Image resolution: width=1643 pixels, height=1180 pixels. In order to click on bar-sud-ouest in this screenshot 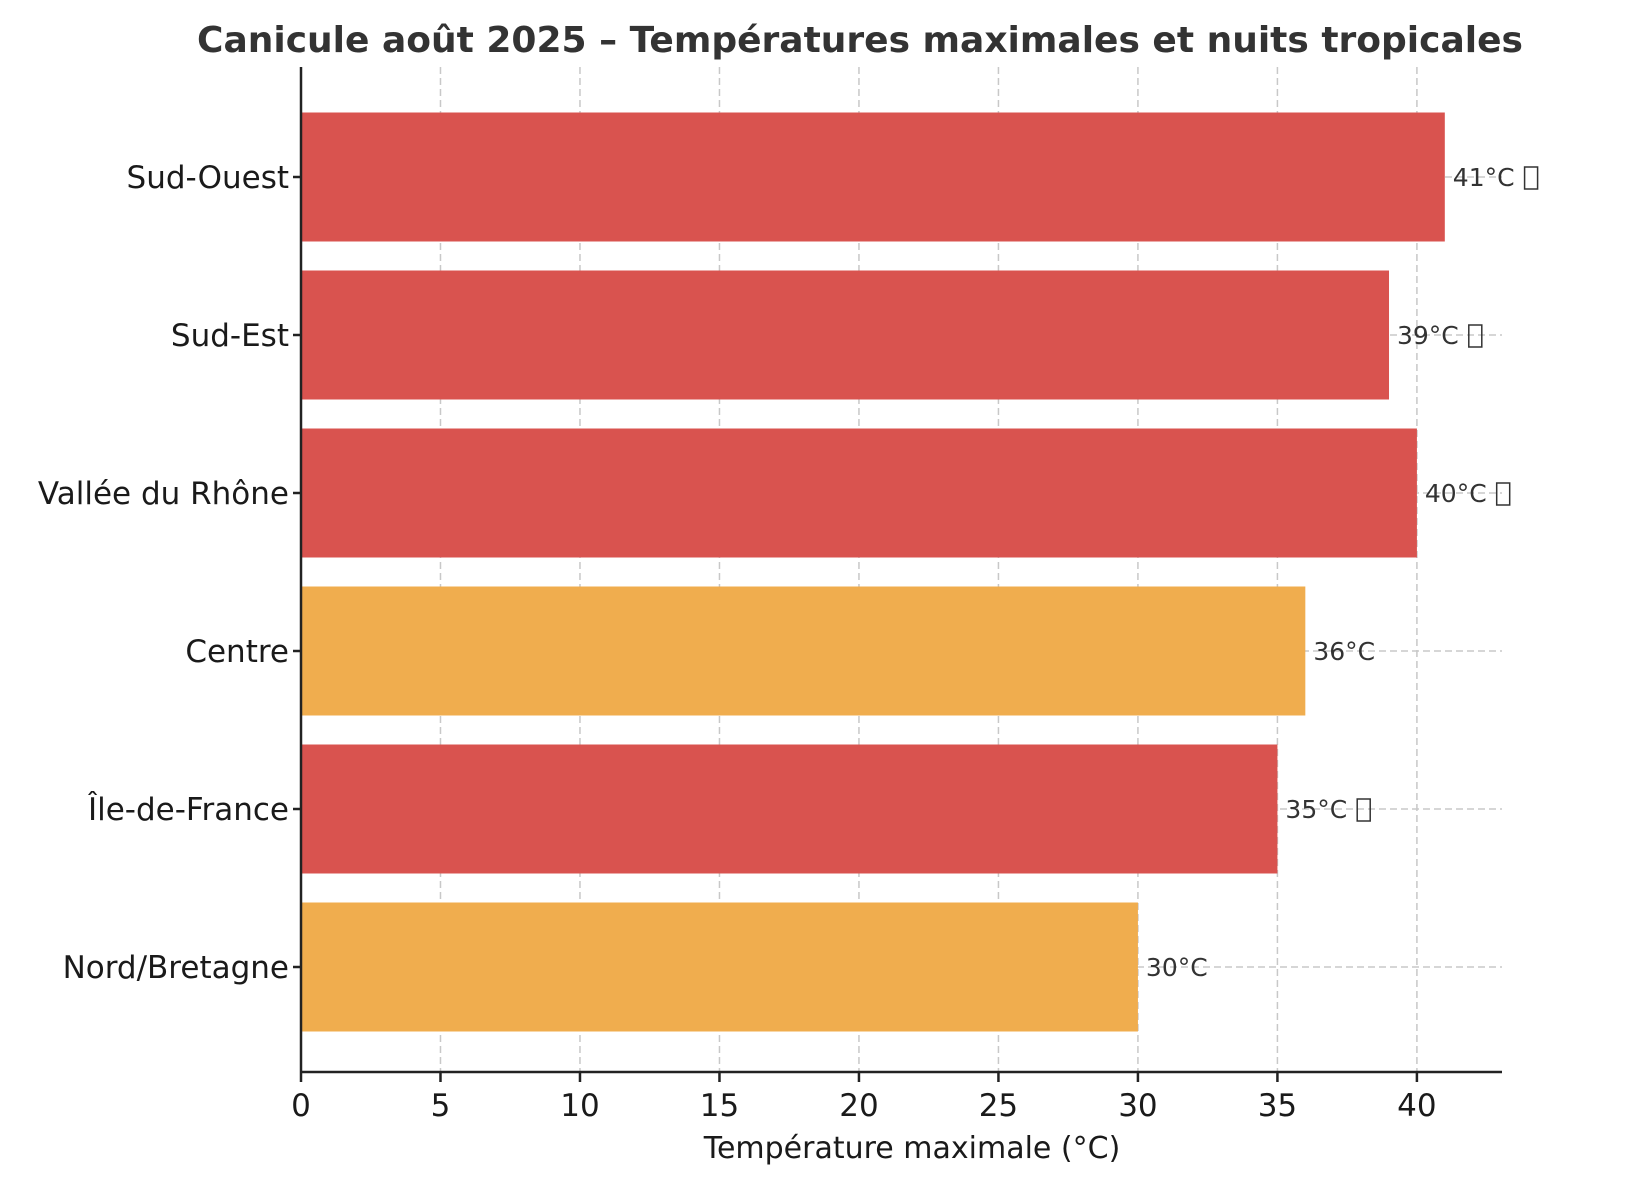, I will do `click(873, 177)`.